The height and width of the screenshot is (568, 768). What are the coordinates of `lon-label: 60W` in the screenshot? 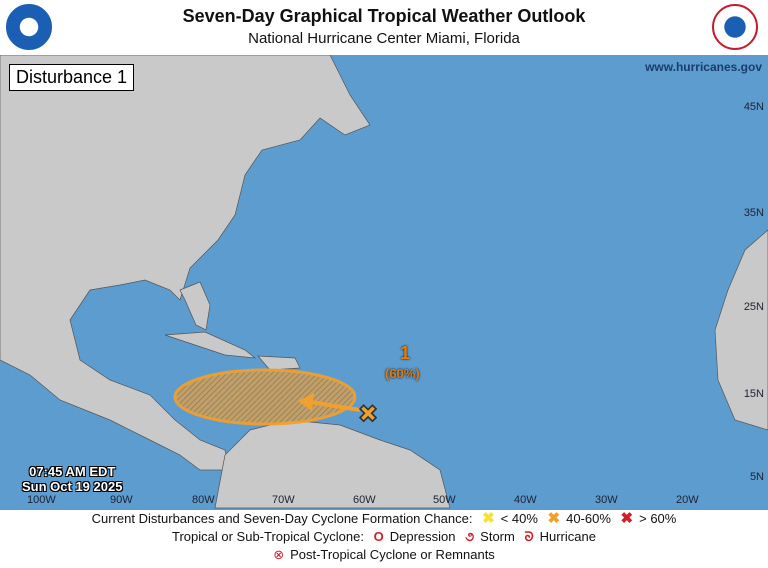 It's located at (364, 500).